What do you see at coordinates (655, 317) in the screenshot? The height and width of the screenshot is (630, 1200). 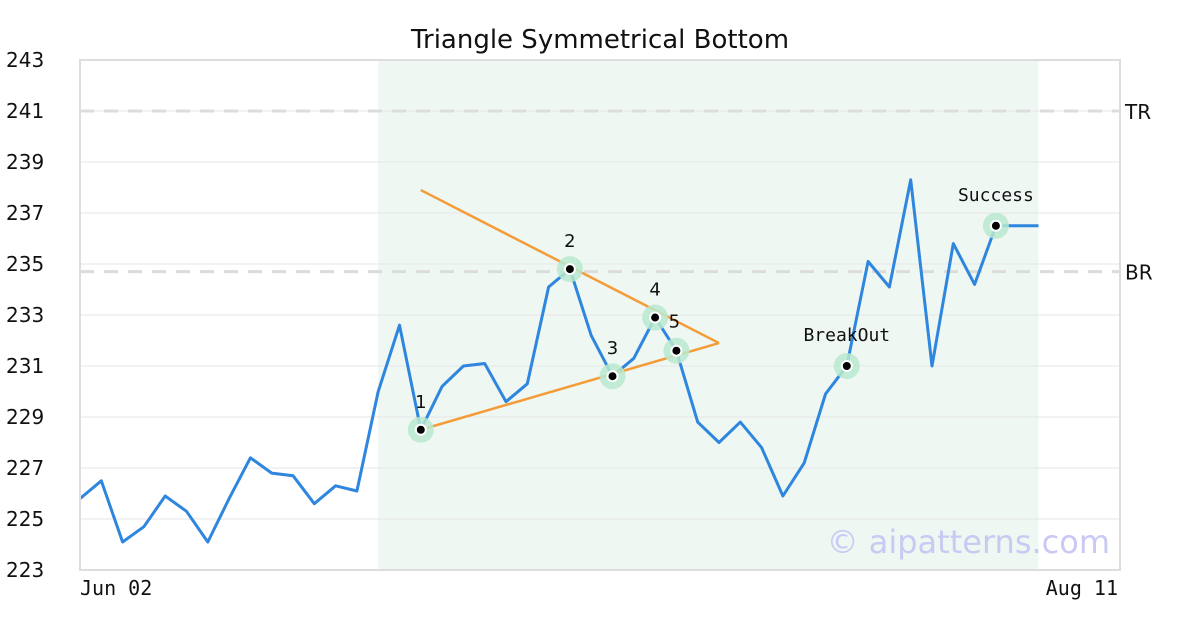 I see `point-4-dot` at bounding box center [655, 317].